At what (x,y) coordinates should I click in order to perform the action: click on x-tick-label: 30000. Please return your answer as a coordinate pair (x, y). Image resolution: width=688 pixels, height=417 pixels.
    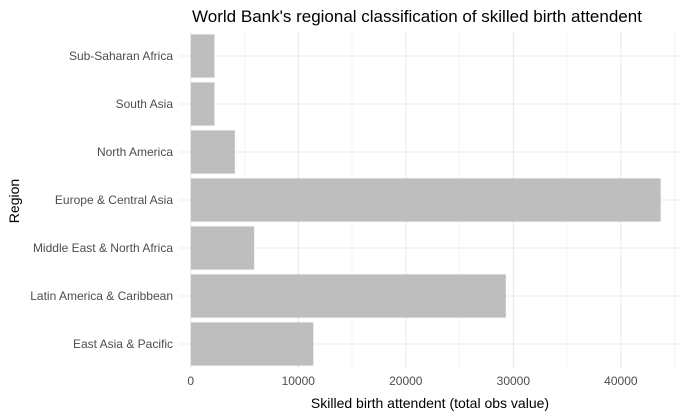
    Looking at the image, I should click on (514, 381).